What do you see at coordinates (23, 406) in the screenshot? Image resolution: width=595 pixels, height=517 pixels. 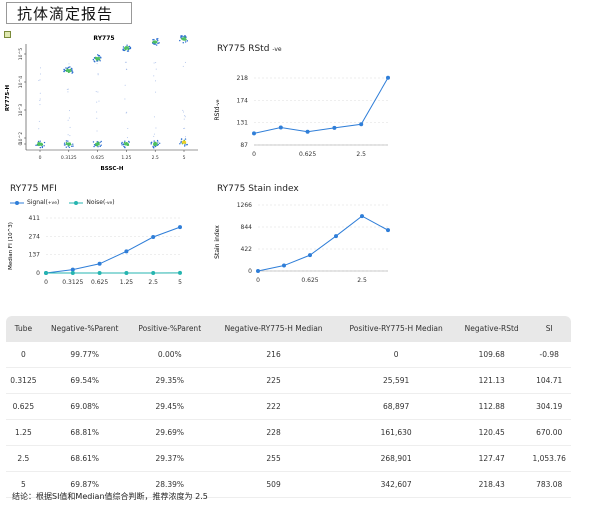 I see `table-cell: 0.625` at bounding box center [23, 406].